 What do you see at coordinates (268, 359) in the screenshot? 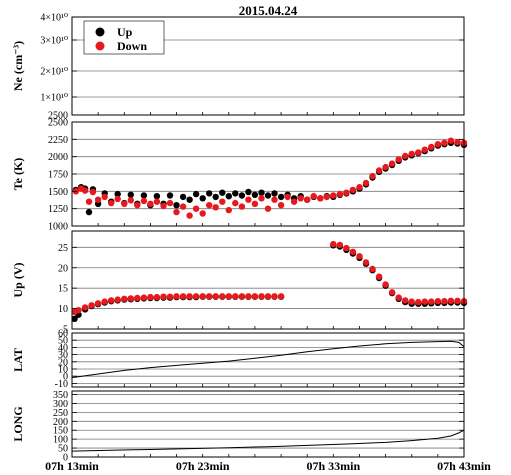
I see `series-lat` at bounding box center [268, 359].